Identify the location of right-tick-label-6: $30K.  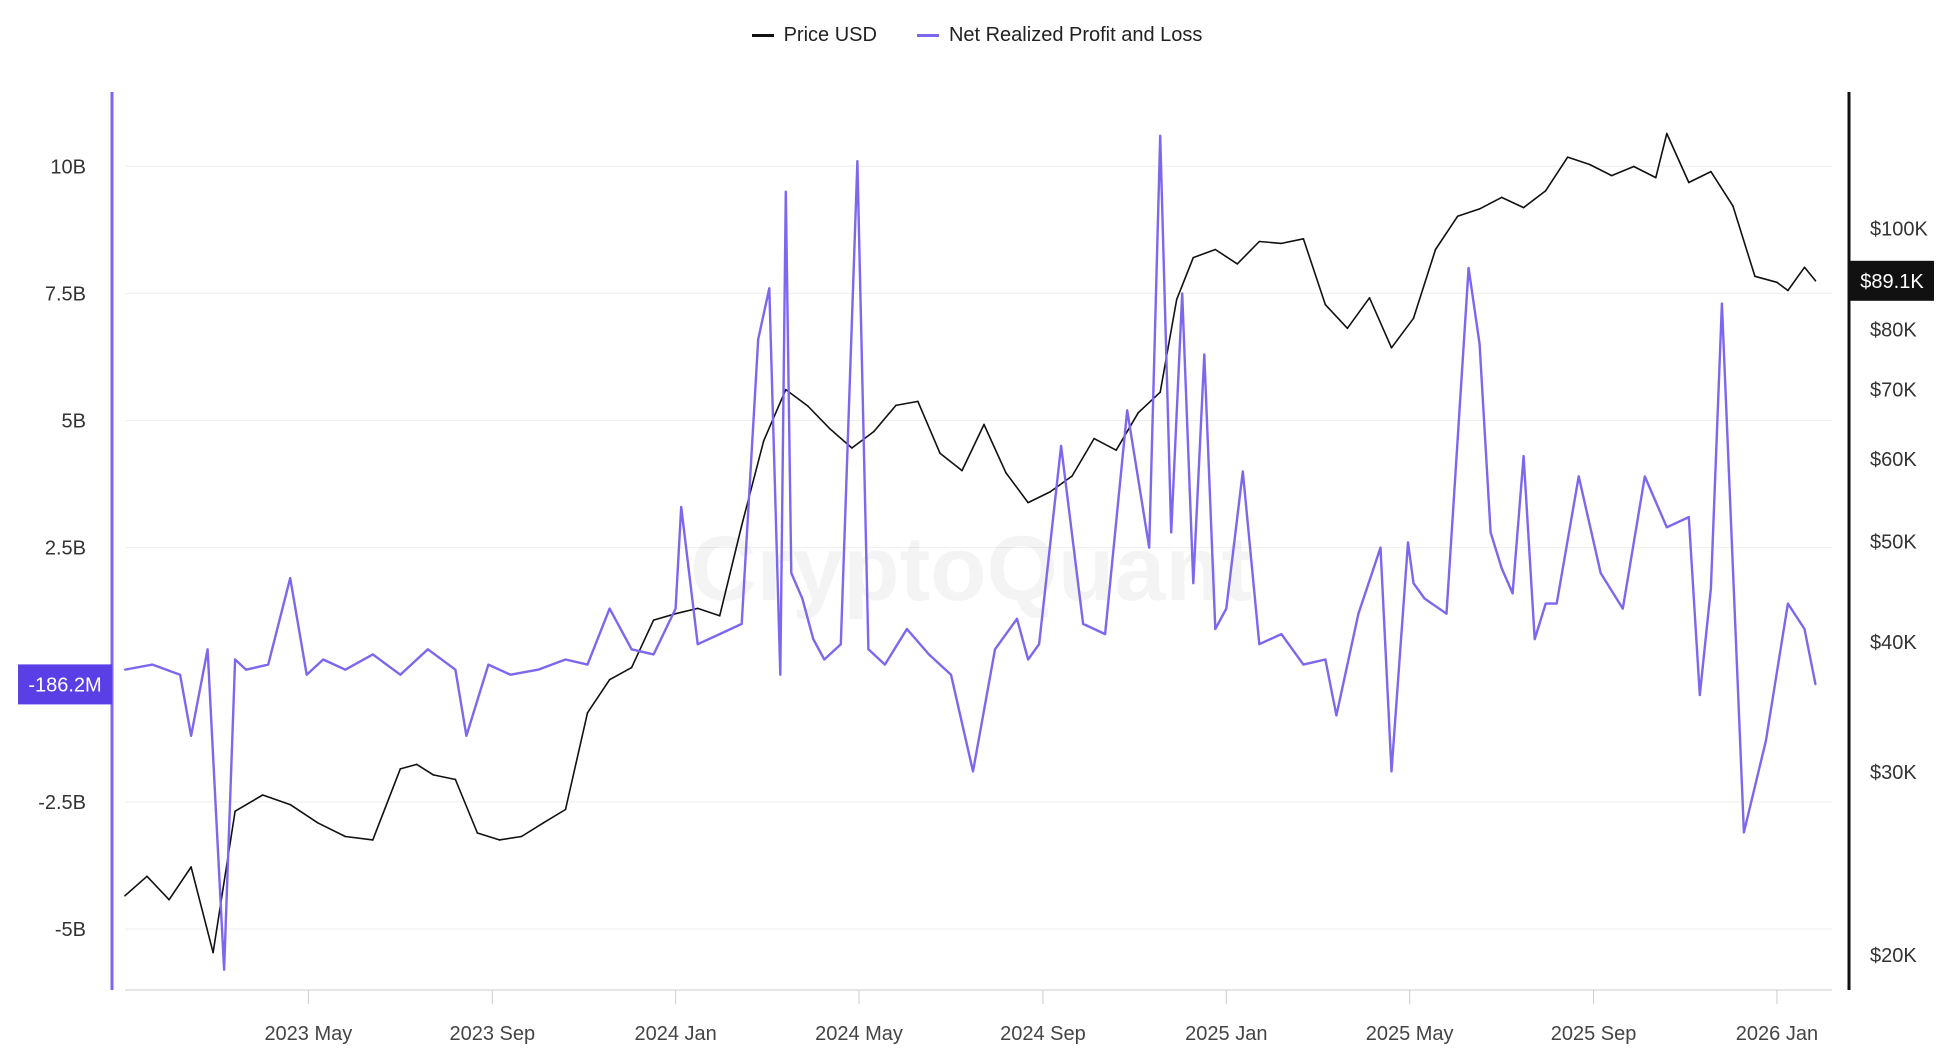
(1893, 773).